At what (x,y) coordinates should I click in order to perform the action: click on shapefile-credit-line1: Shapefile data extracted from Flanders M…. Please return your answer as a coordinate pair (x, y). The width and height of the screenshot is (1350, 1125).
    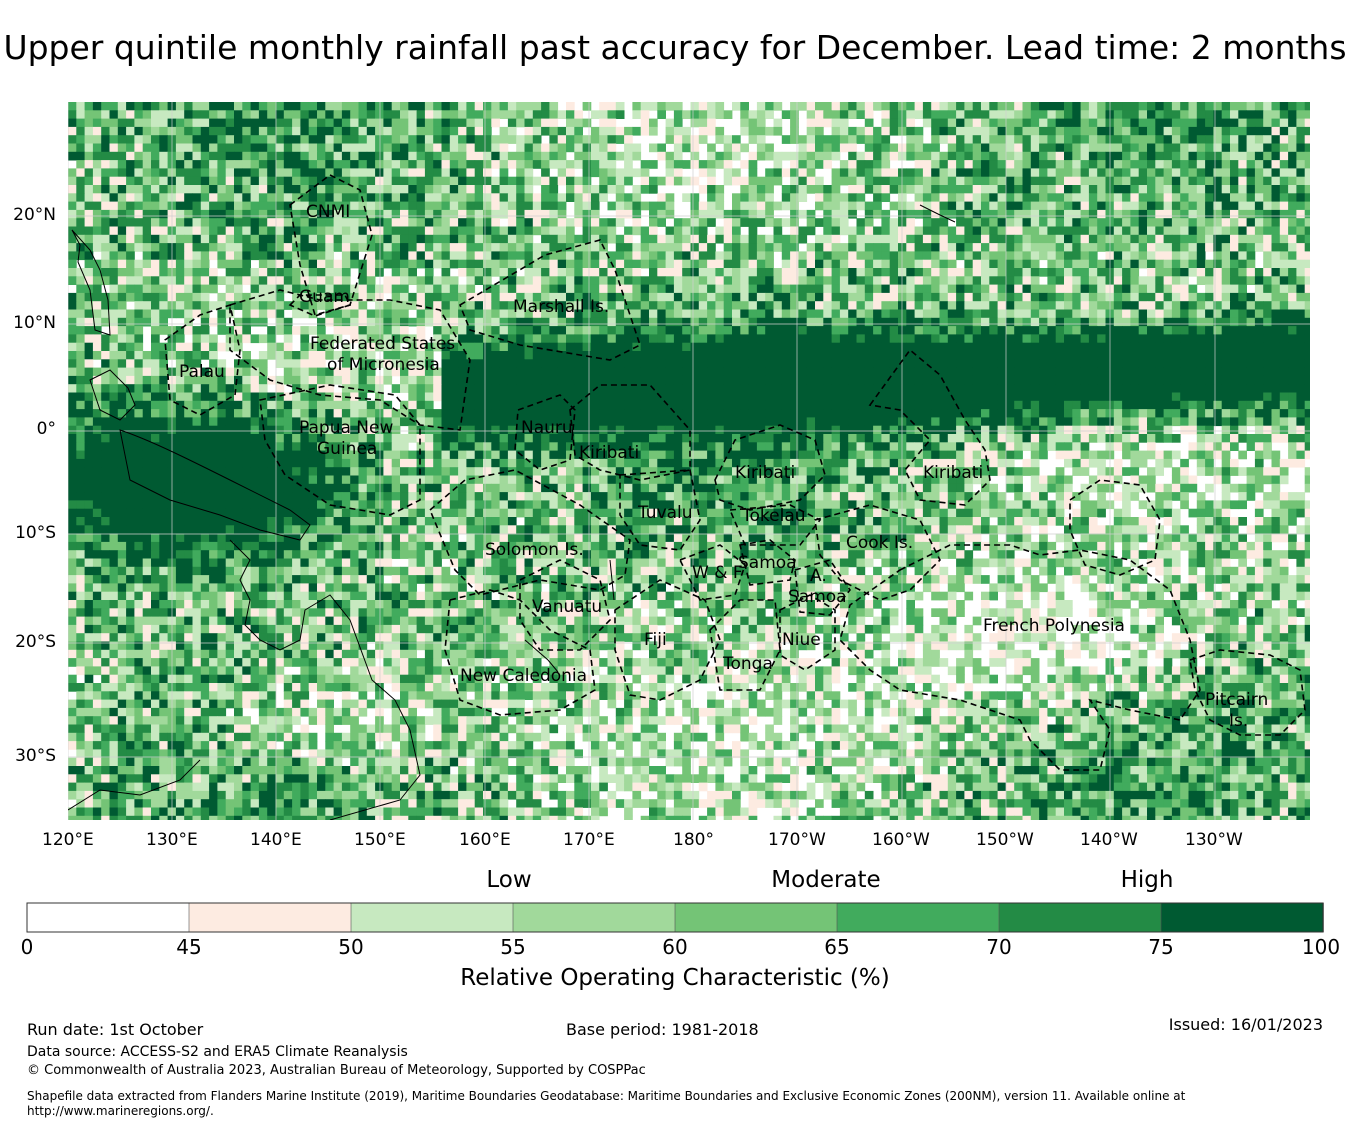
    Looking at the image, I should click on (606, 1096).